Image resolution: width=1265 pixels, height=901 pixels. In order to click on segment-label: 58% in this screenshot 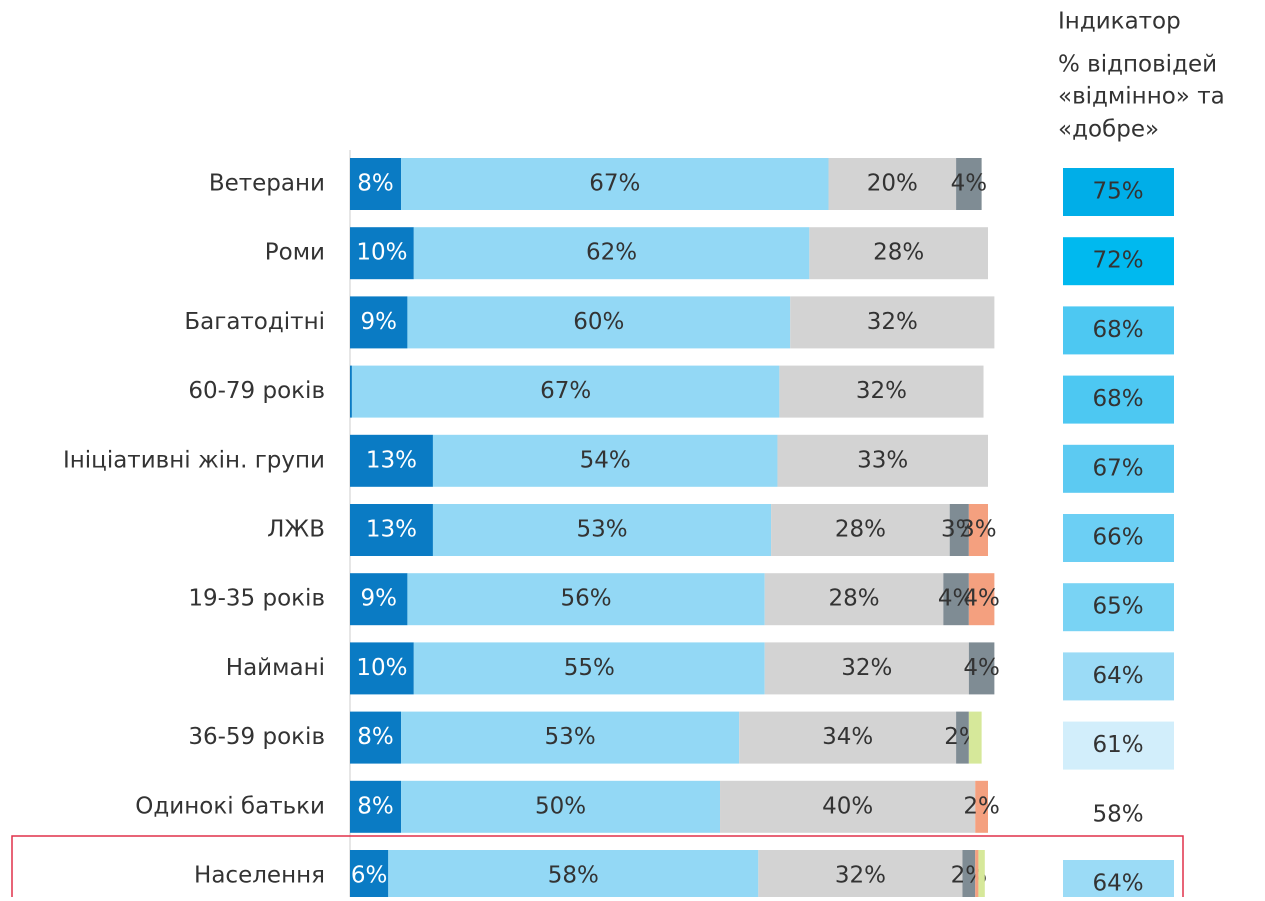, I will do `click(573, 876)`.